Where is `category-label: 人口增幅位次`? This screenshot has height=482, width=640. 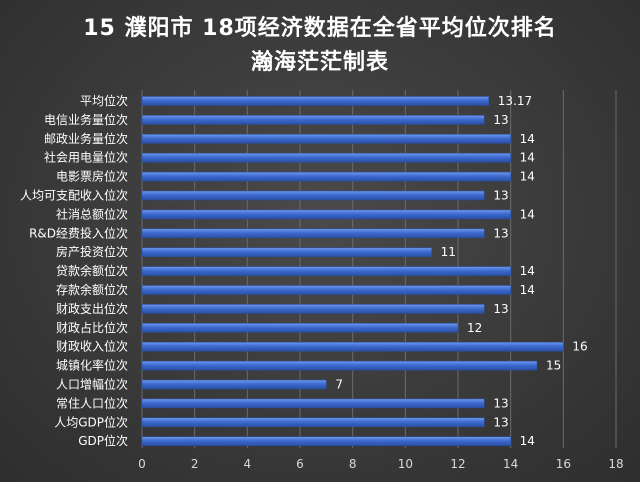 category-label: 人口增幅位次 is located at coordinates (92, 384).